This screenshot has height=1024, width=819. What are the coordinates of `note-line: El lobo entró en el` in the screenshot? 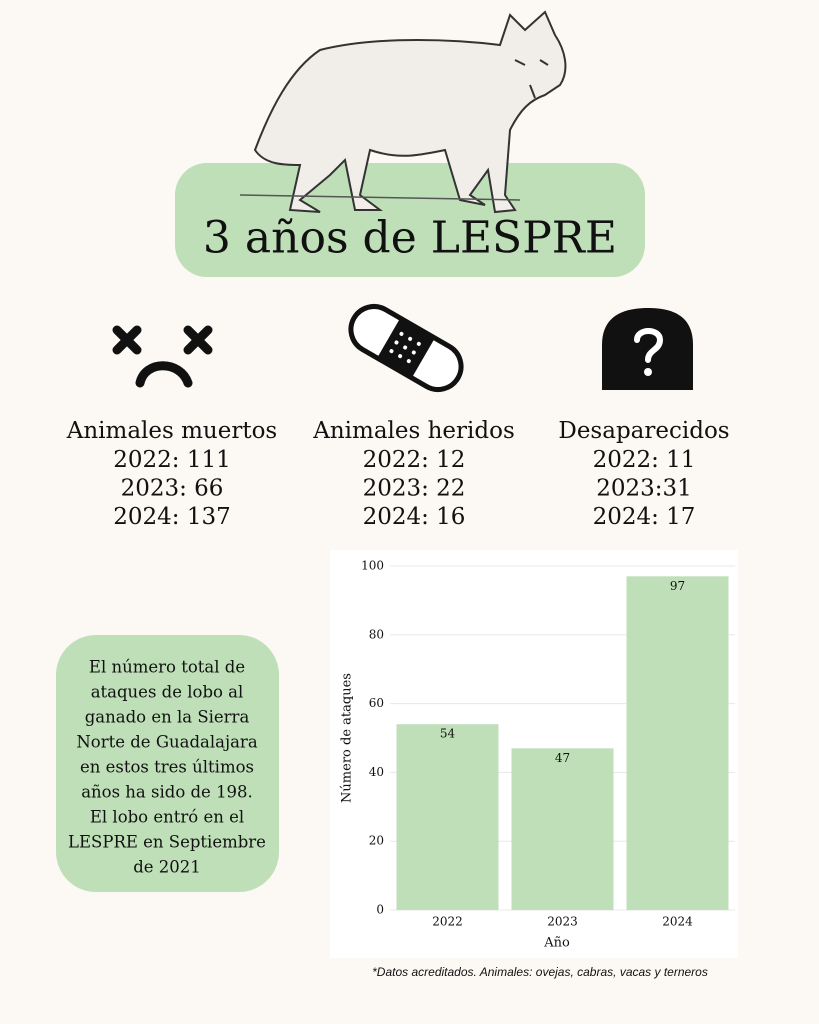 It's located at (167, 817).